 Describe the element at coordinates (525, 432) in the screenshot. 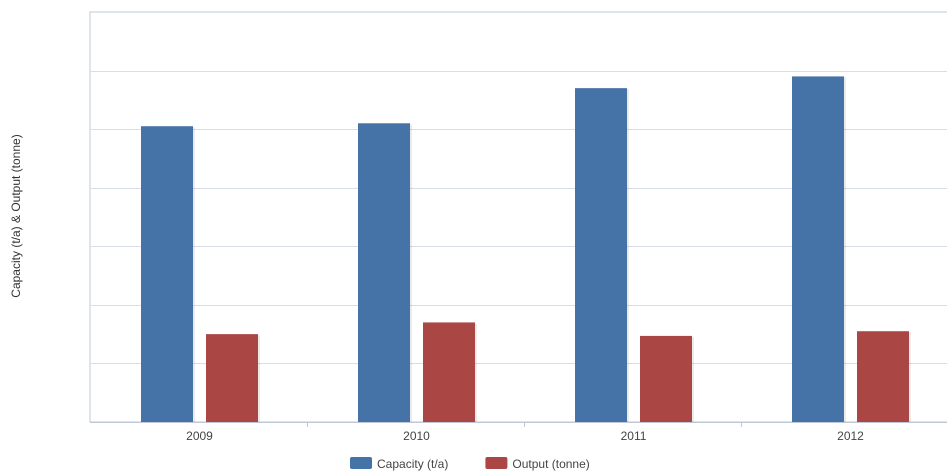

I see `x-axis-ticks: 2009 2010 2011 2012` at that location.